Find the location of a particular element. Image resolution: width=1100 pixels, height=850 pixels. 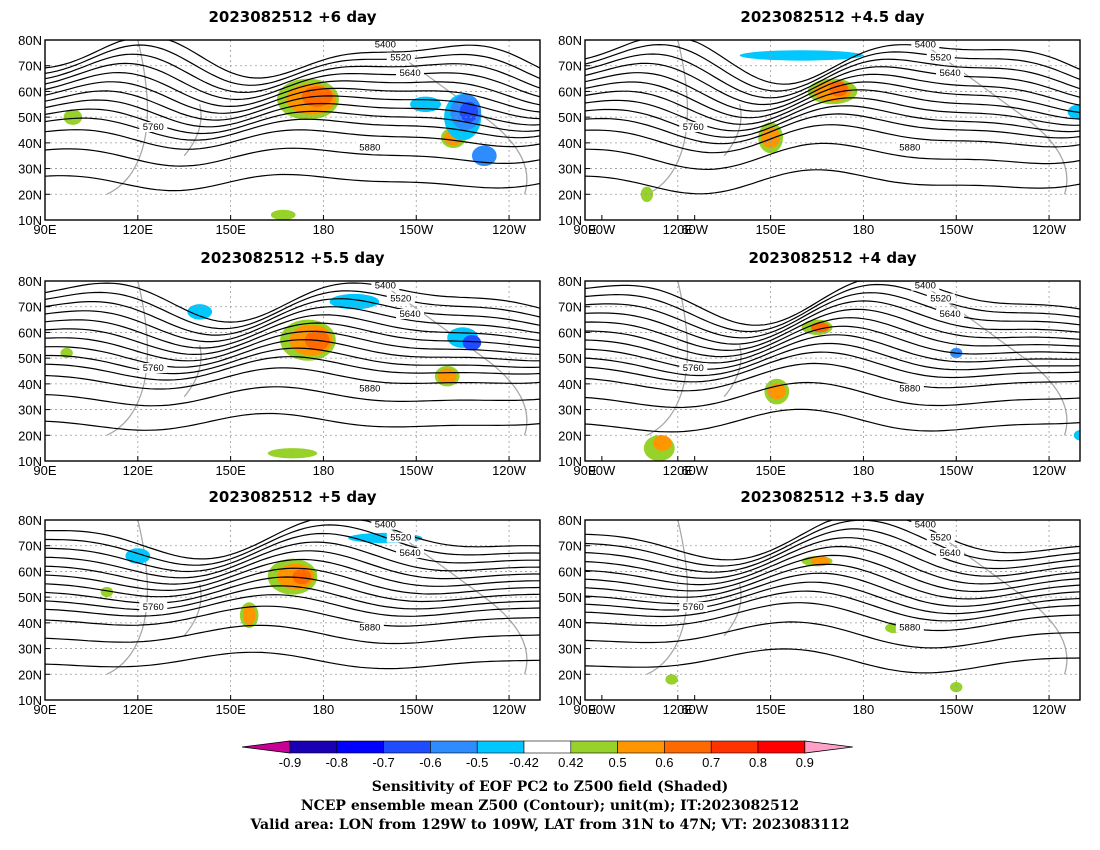

lat-tick-label: 80N is located at coordinates (30, 520).